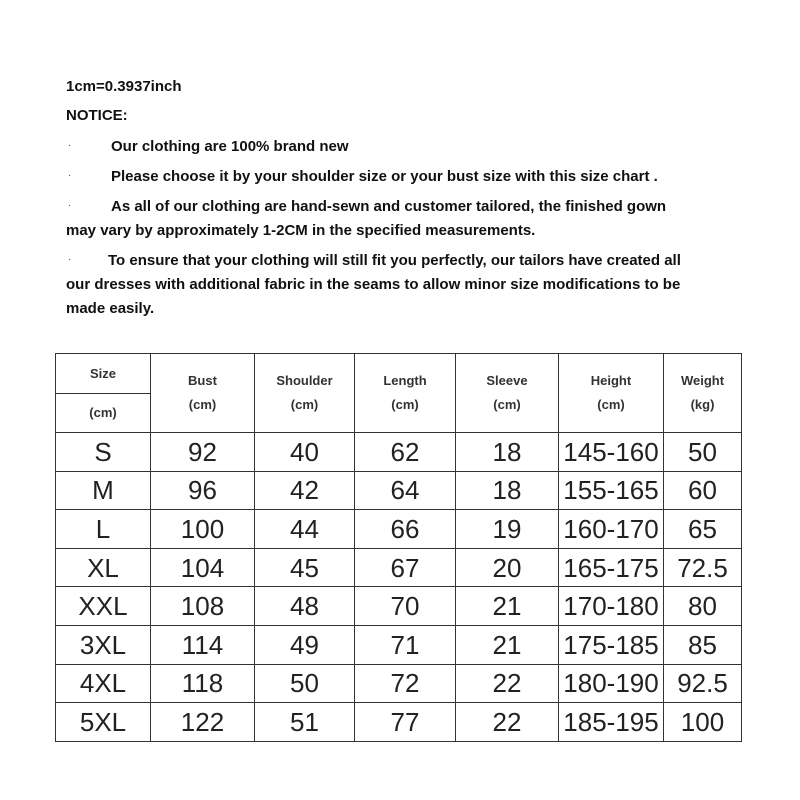  I want to click on header-unit: (kg), so click(702, 404).